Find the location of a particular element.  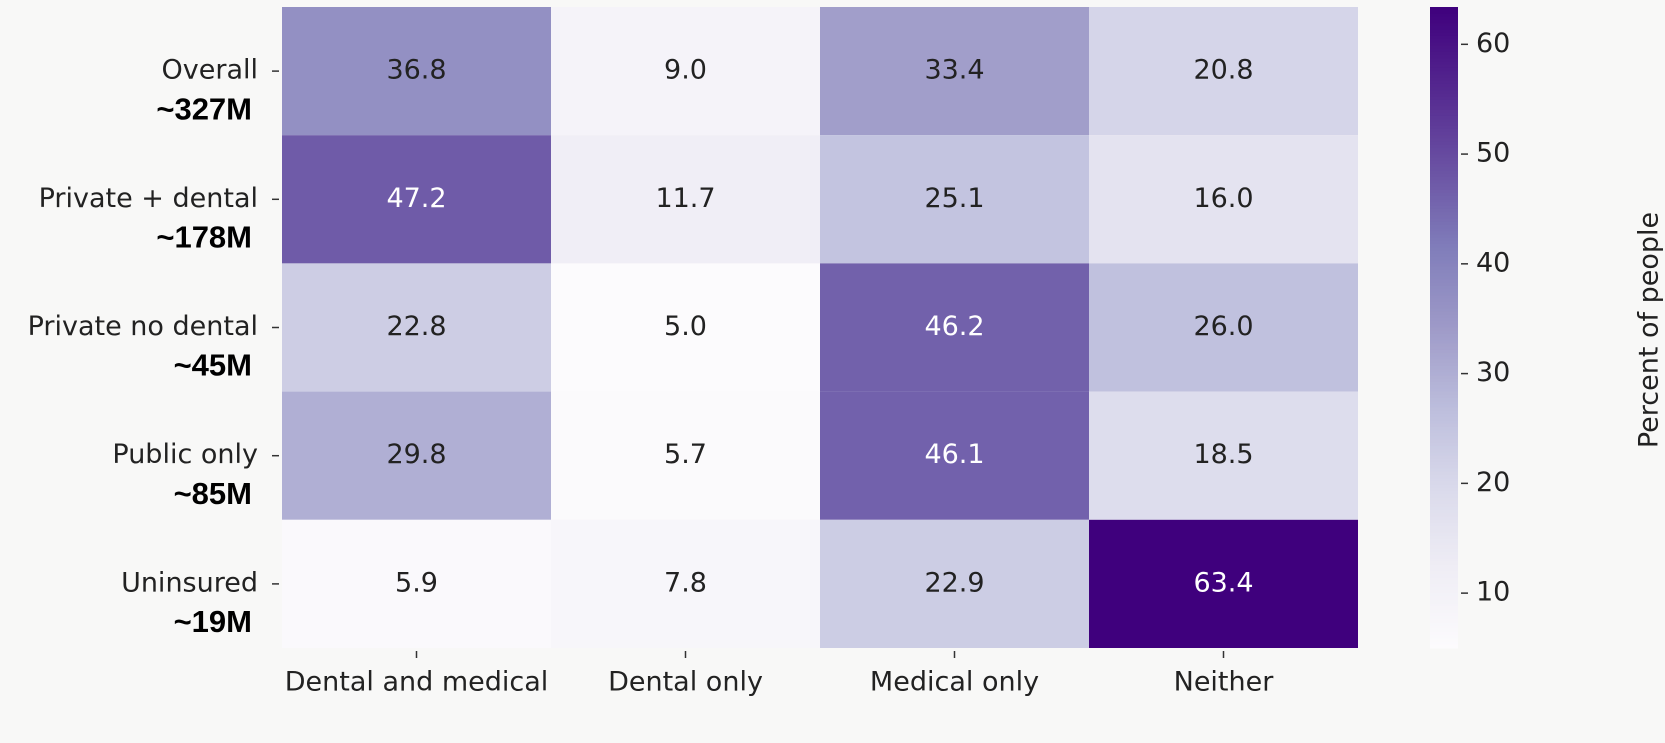

colorbar-tick-label: 20 is located at coordinates (1493, 482).